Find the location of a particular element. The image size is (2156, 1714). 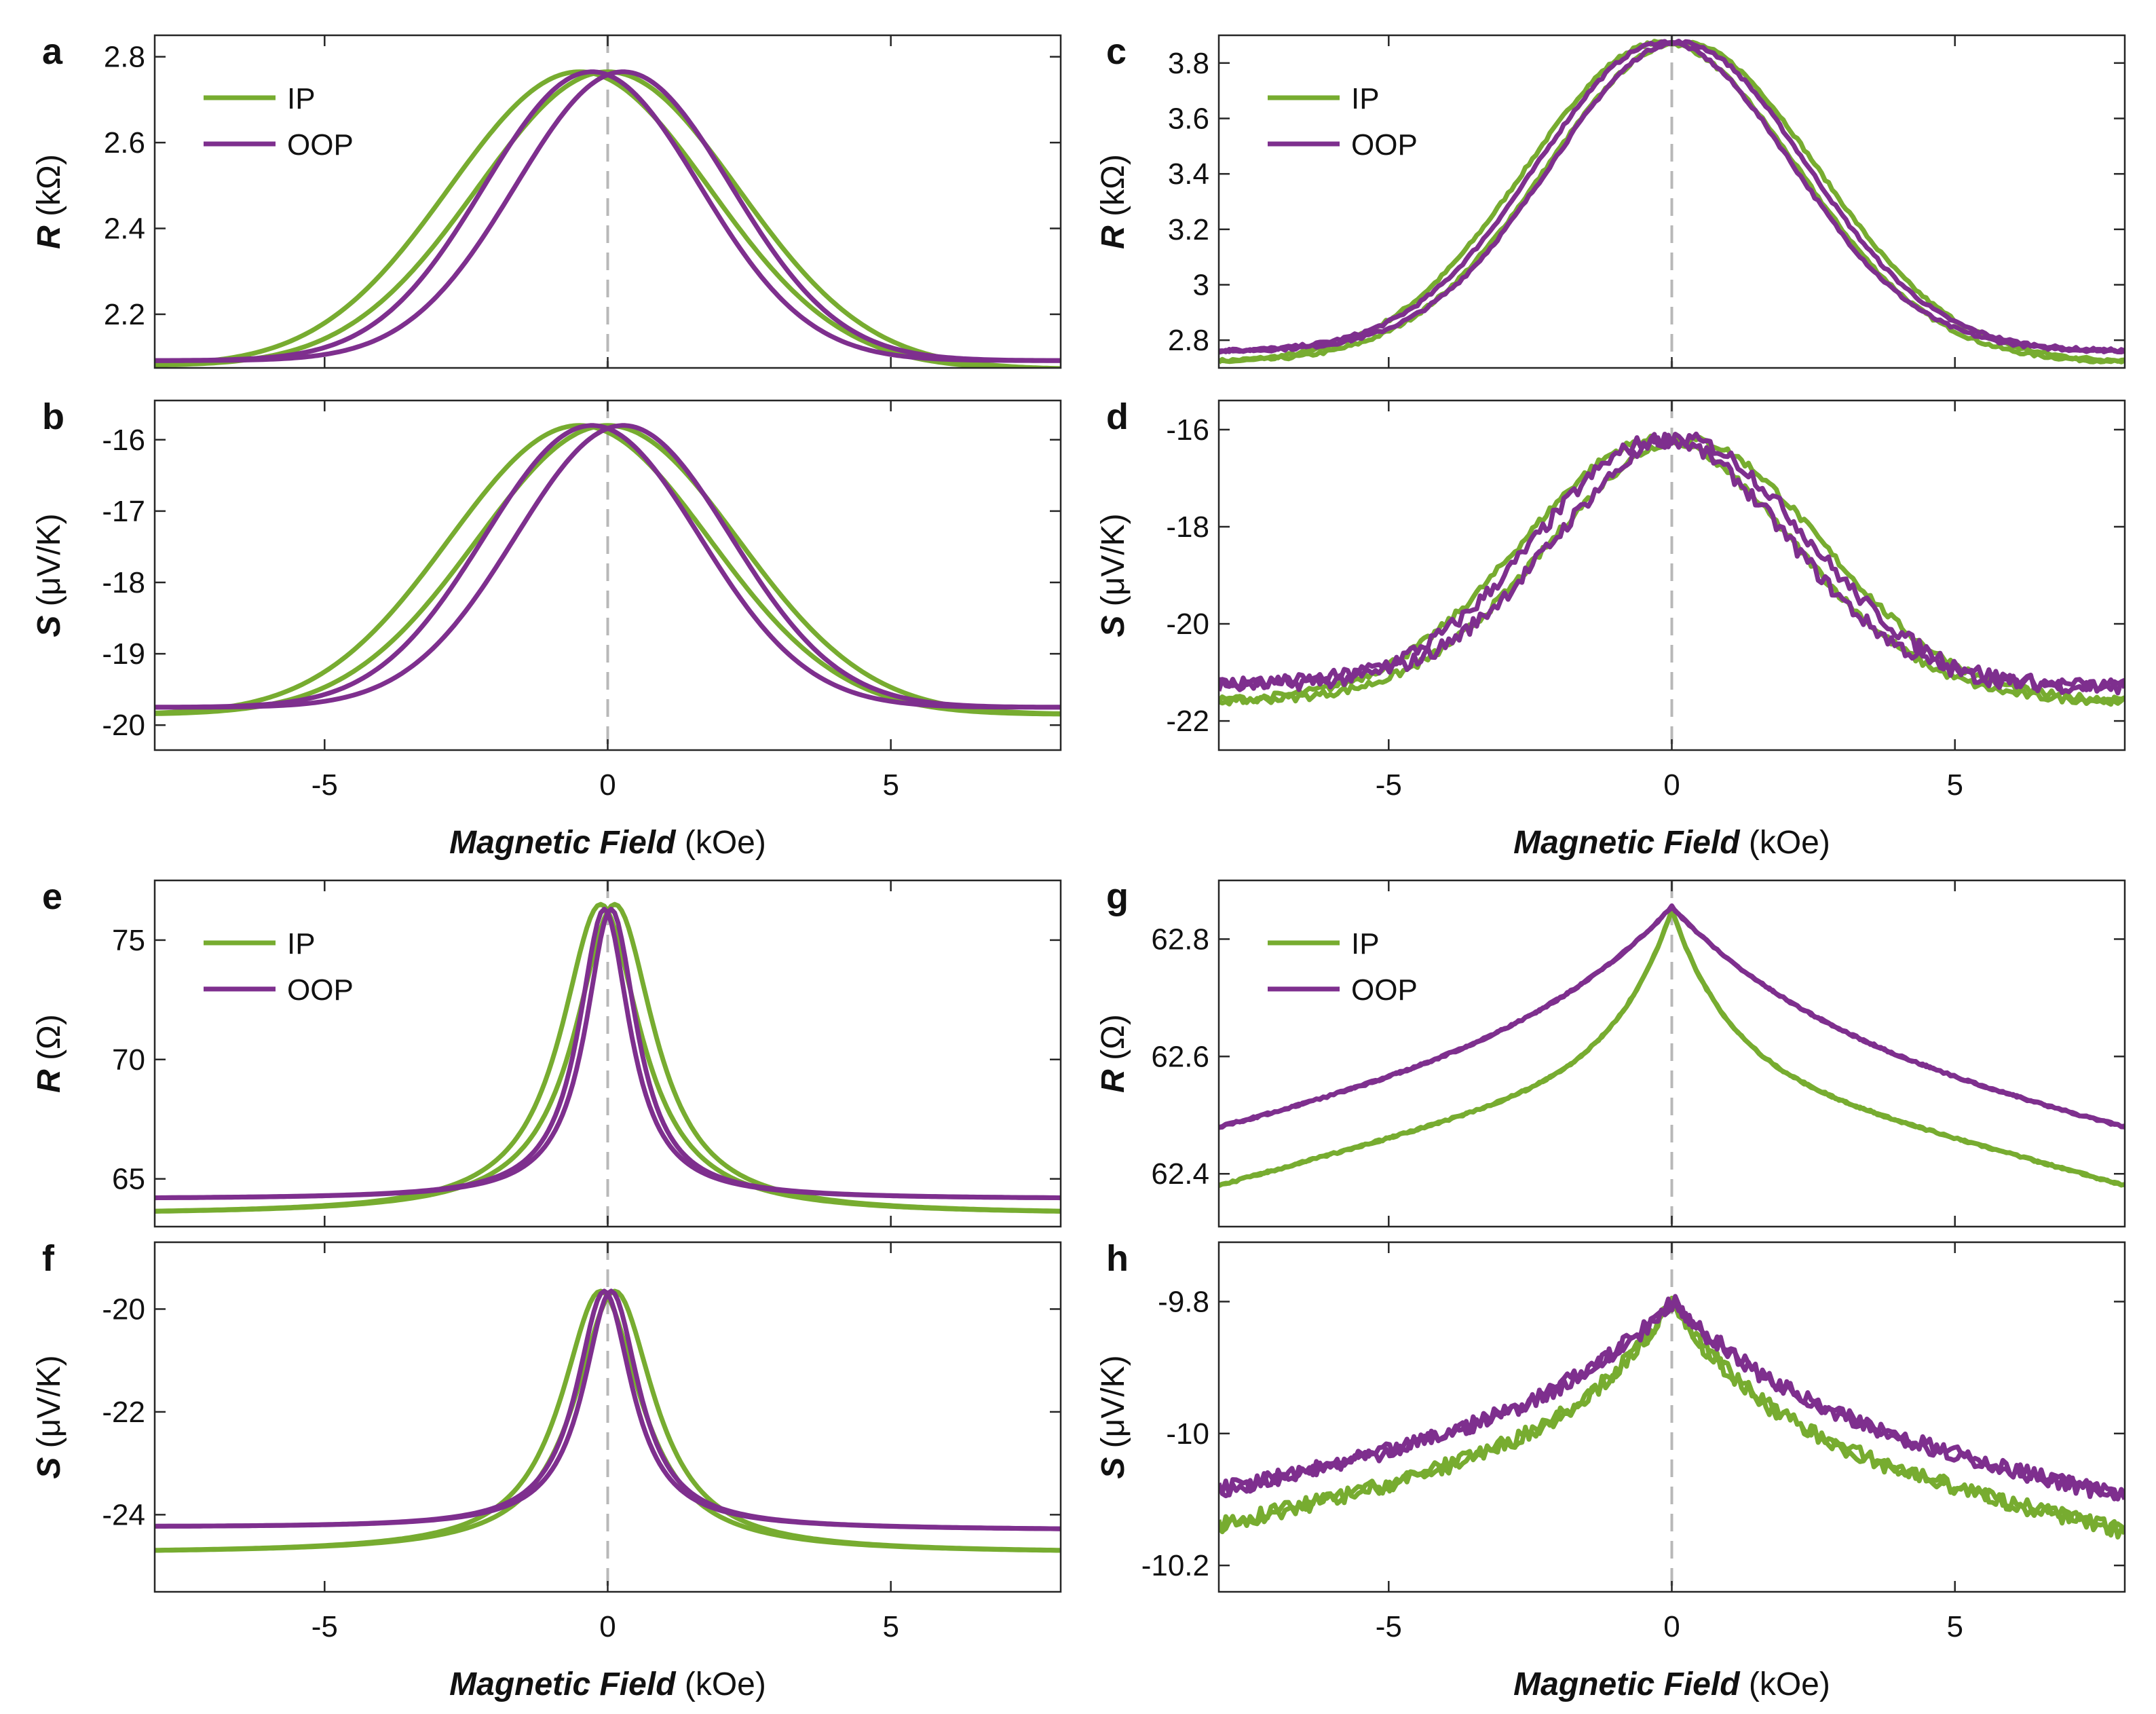

panel-a: 2.2 2.4 2.6 2.8 R (kΩ) a IP OOP is located at coordinates (546, 200).